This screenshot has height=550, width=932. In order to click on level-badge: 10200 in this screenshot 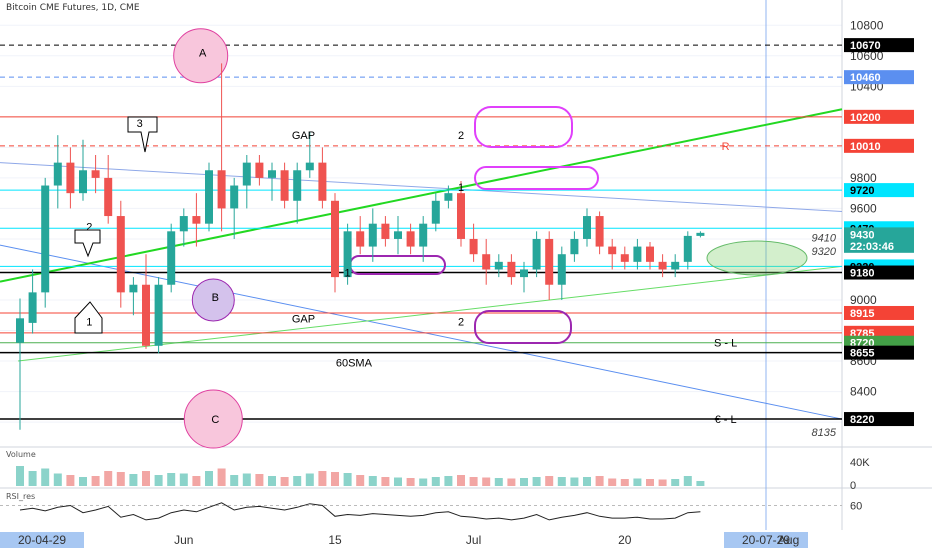, I will do `click(865, 118)`.